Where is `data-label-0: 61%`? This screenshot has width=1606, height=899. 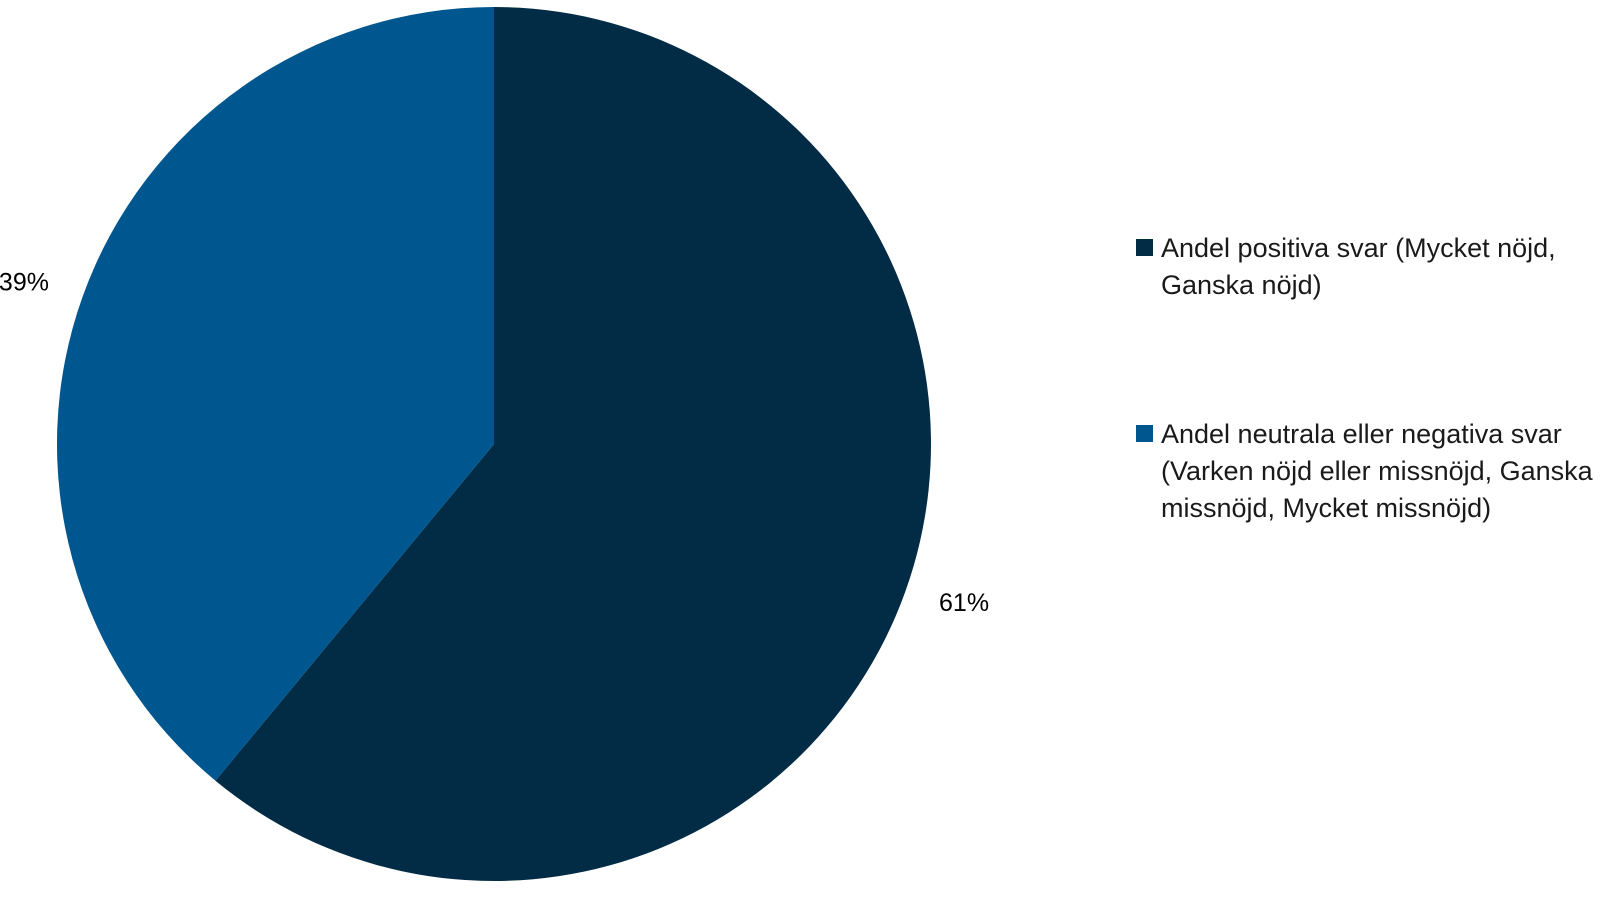 data-label-0: 61% is located at coordinates (964, 603).